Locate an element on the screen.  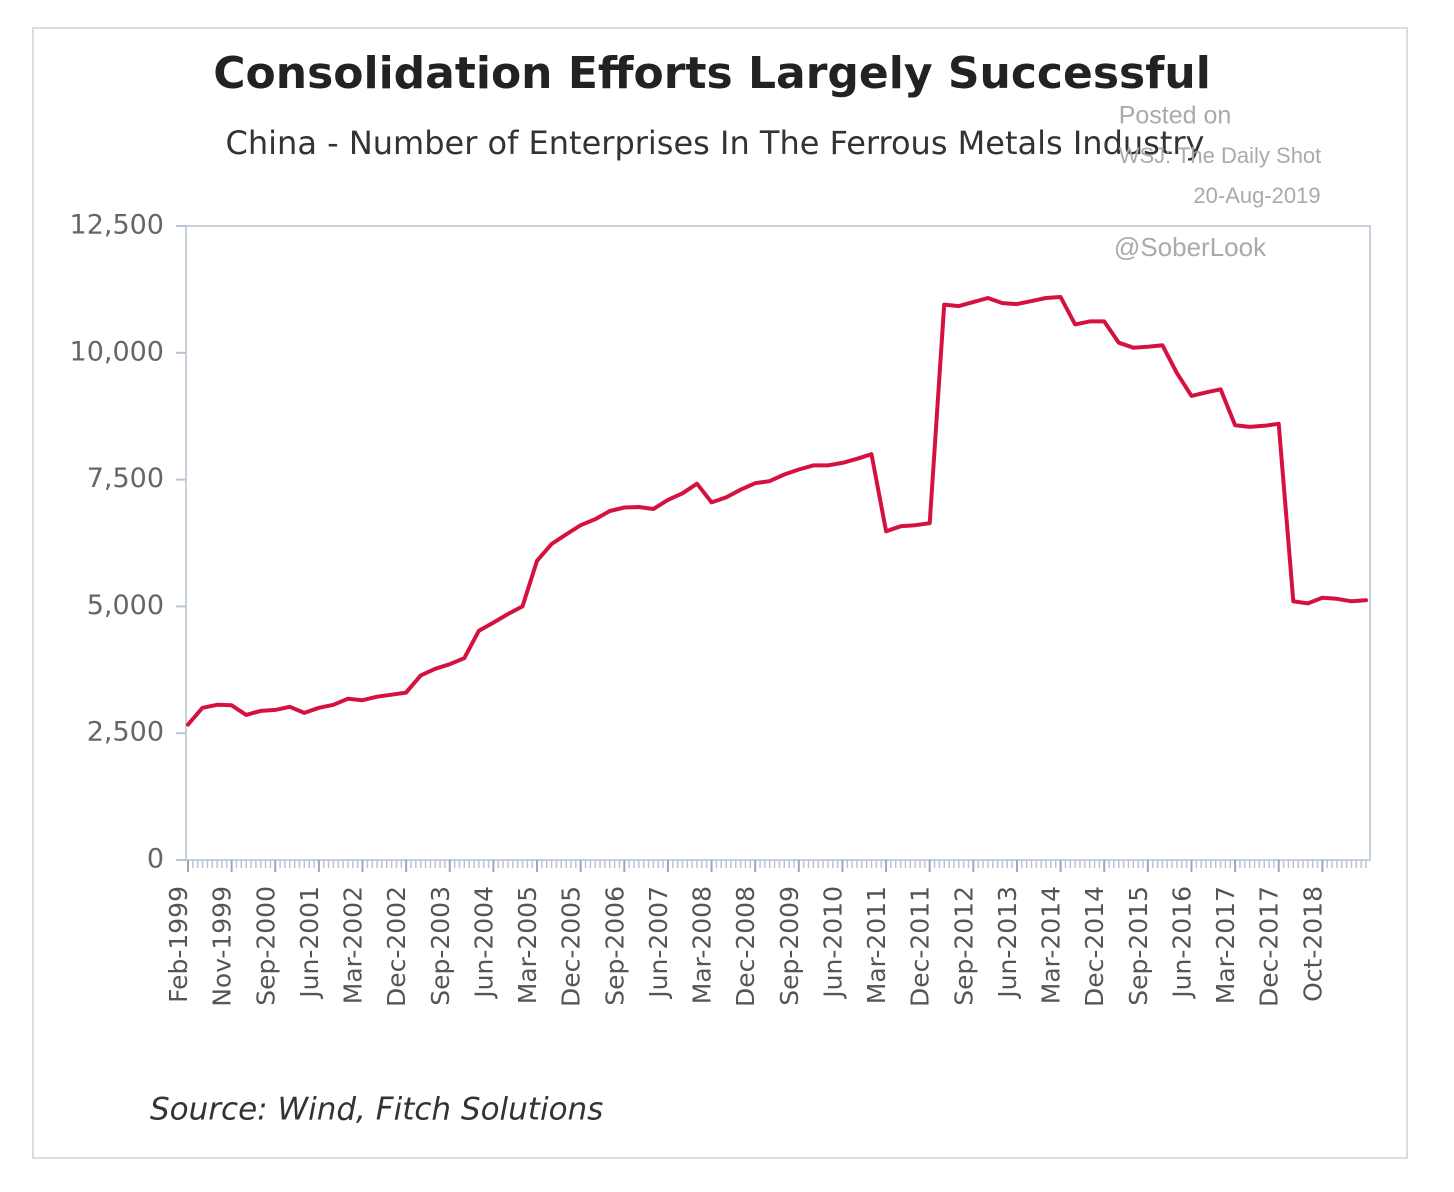
y-tick-label: 2,500 is located at coordinates (125, 732).